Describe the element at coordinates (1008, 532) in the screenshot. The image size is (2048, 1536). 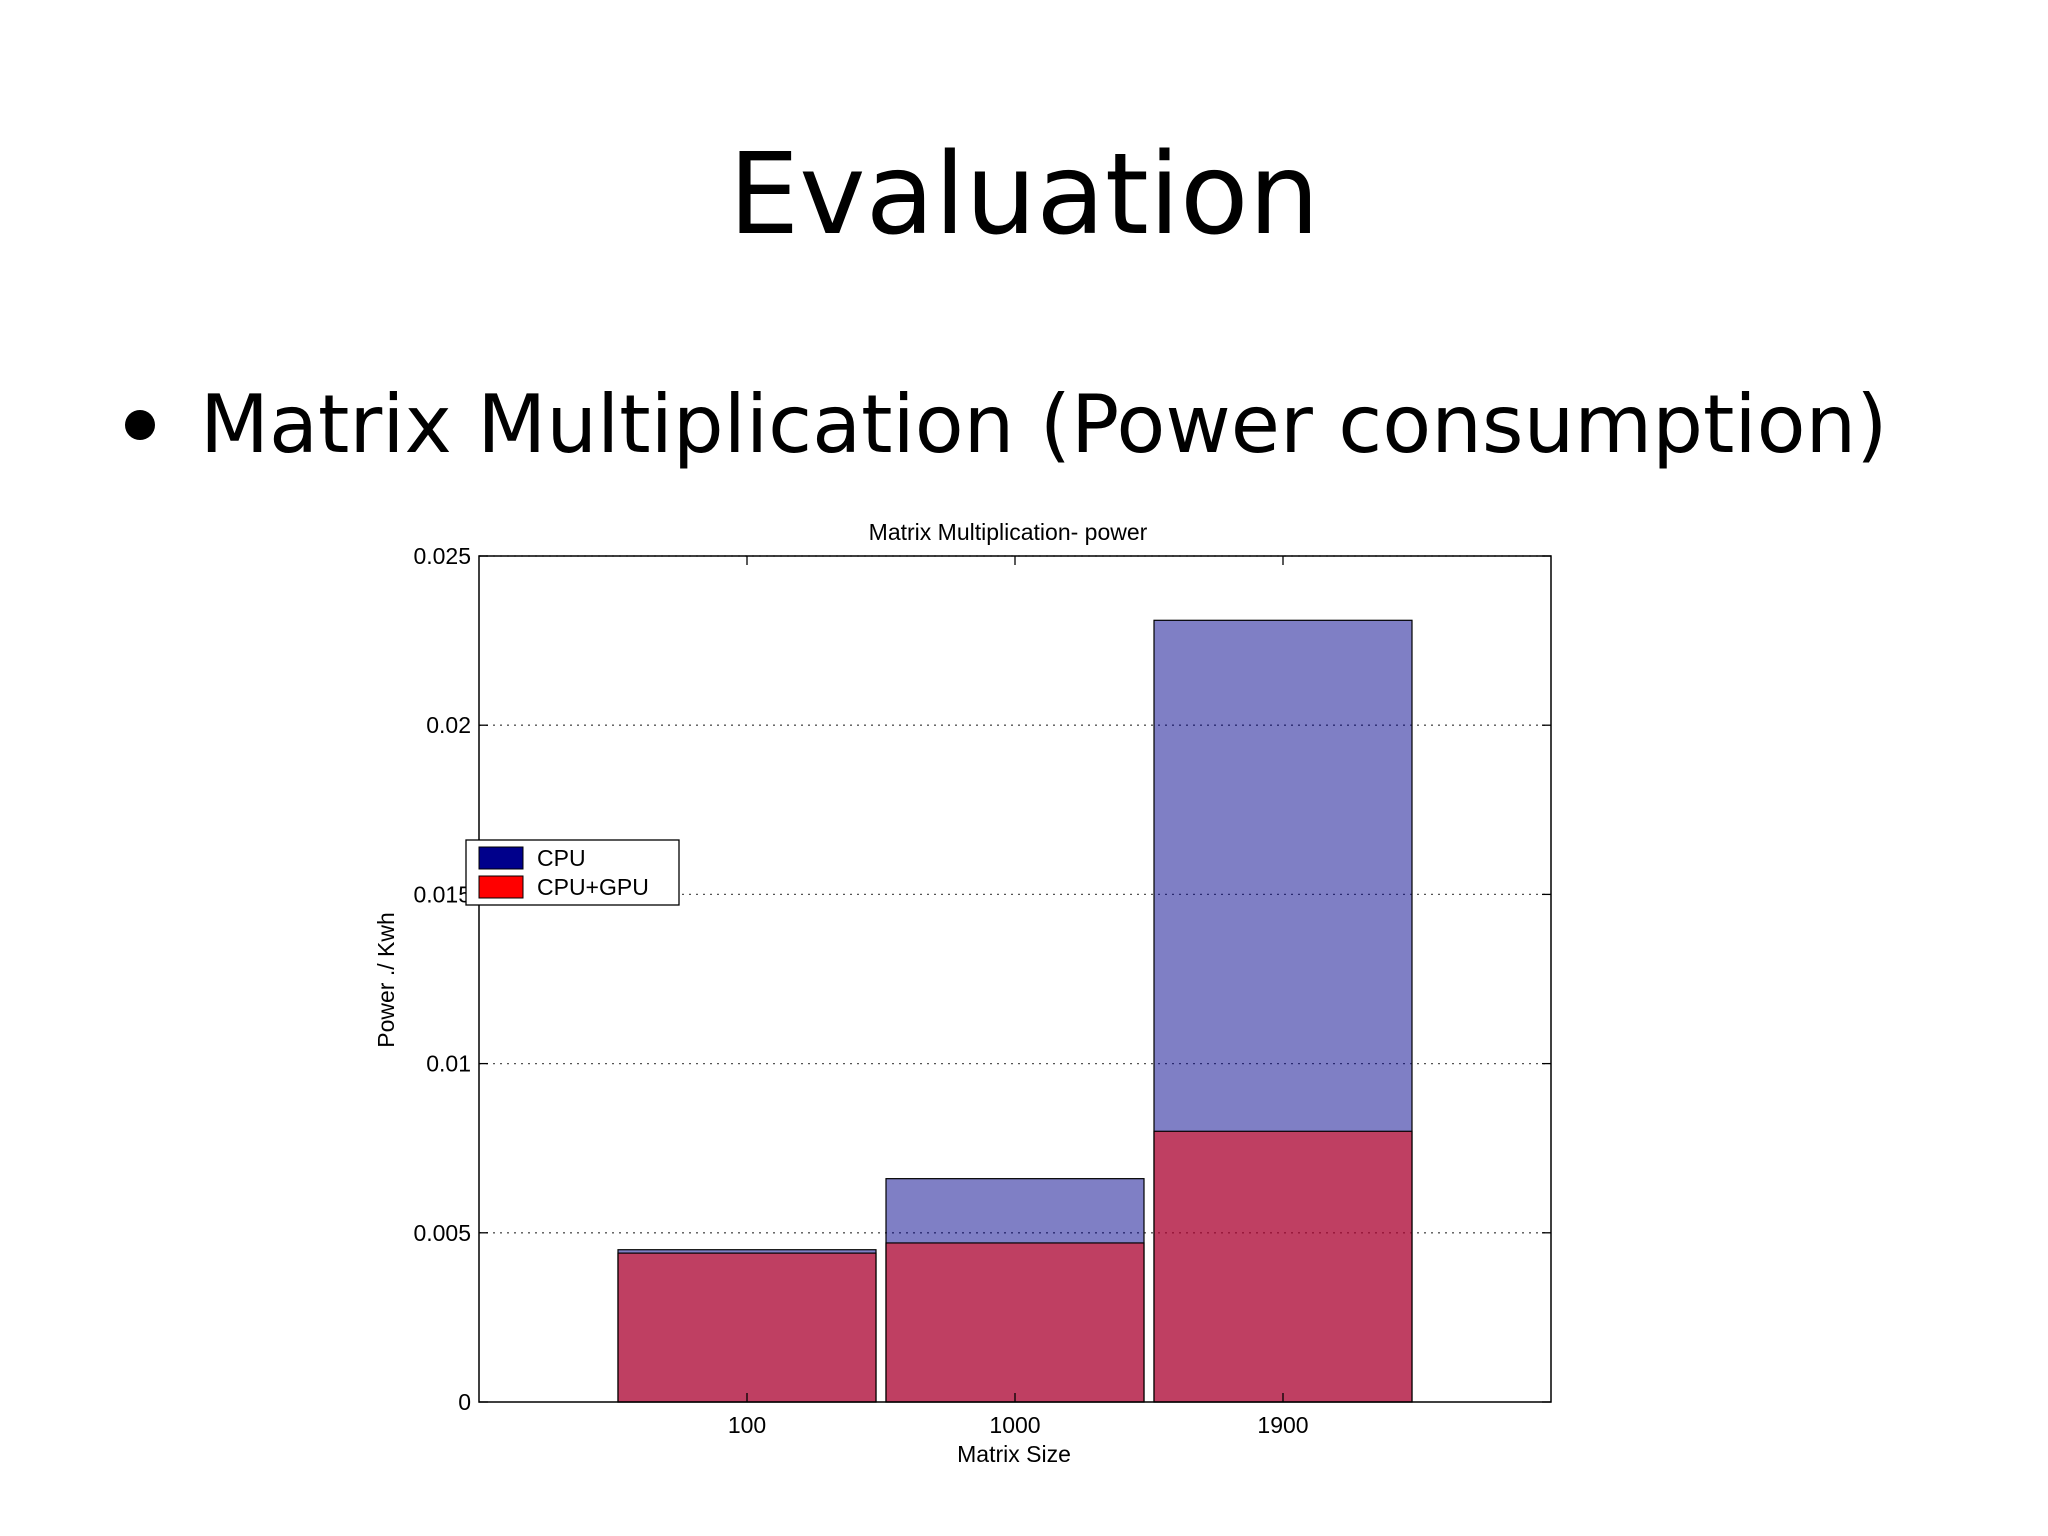
I see `chart-title: Matrix Multiplication- power` at that location.